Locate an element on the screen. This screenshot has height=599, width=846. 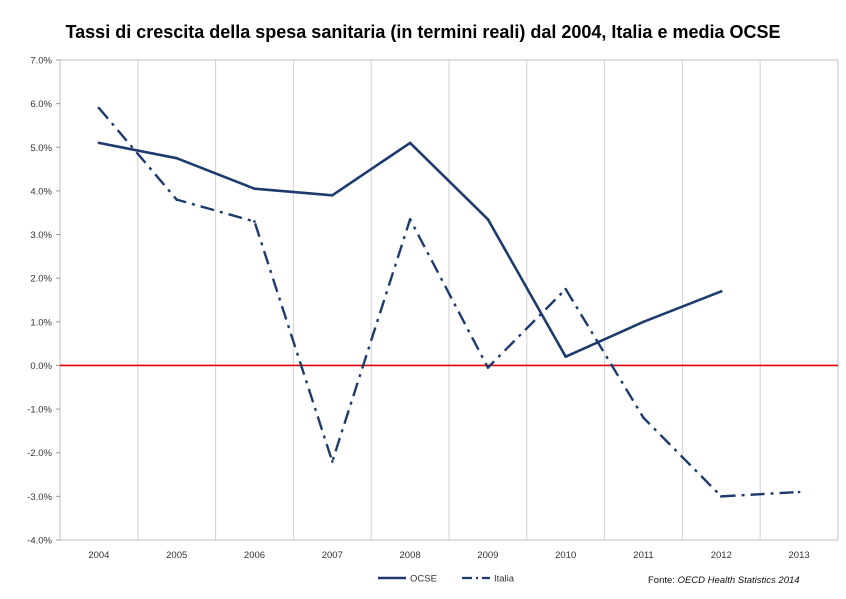
legend-label-ocse: OCSE is located at coordinates (423, 579).